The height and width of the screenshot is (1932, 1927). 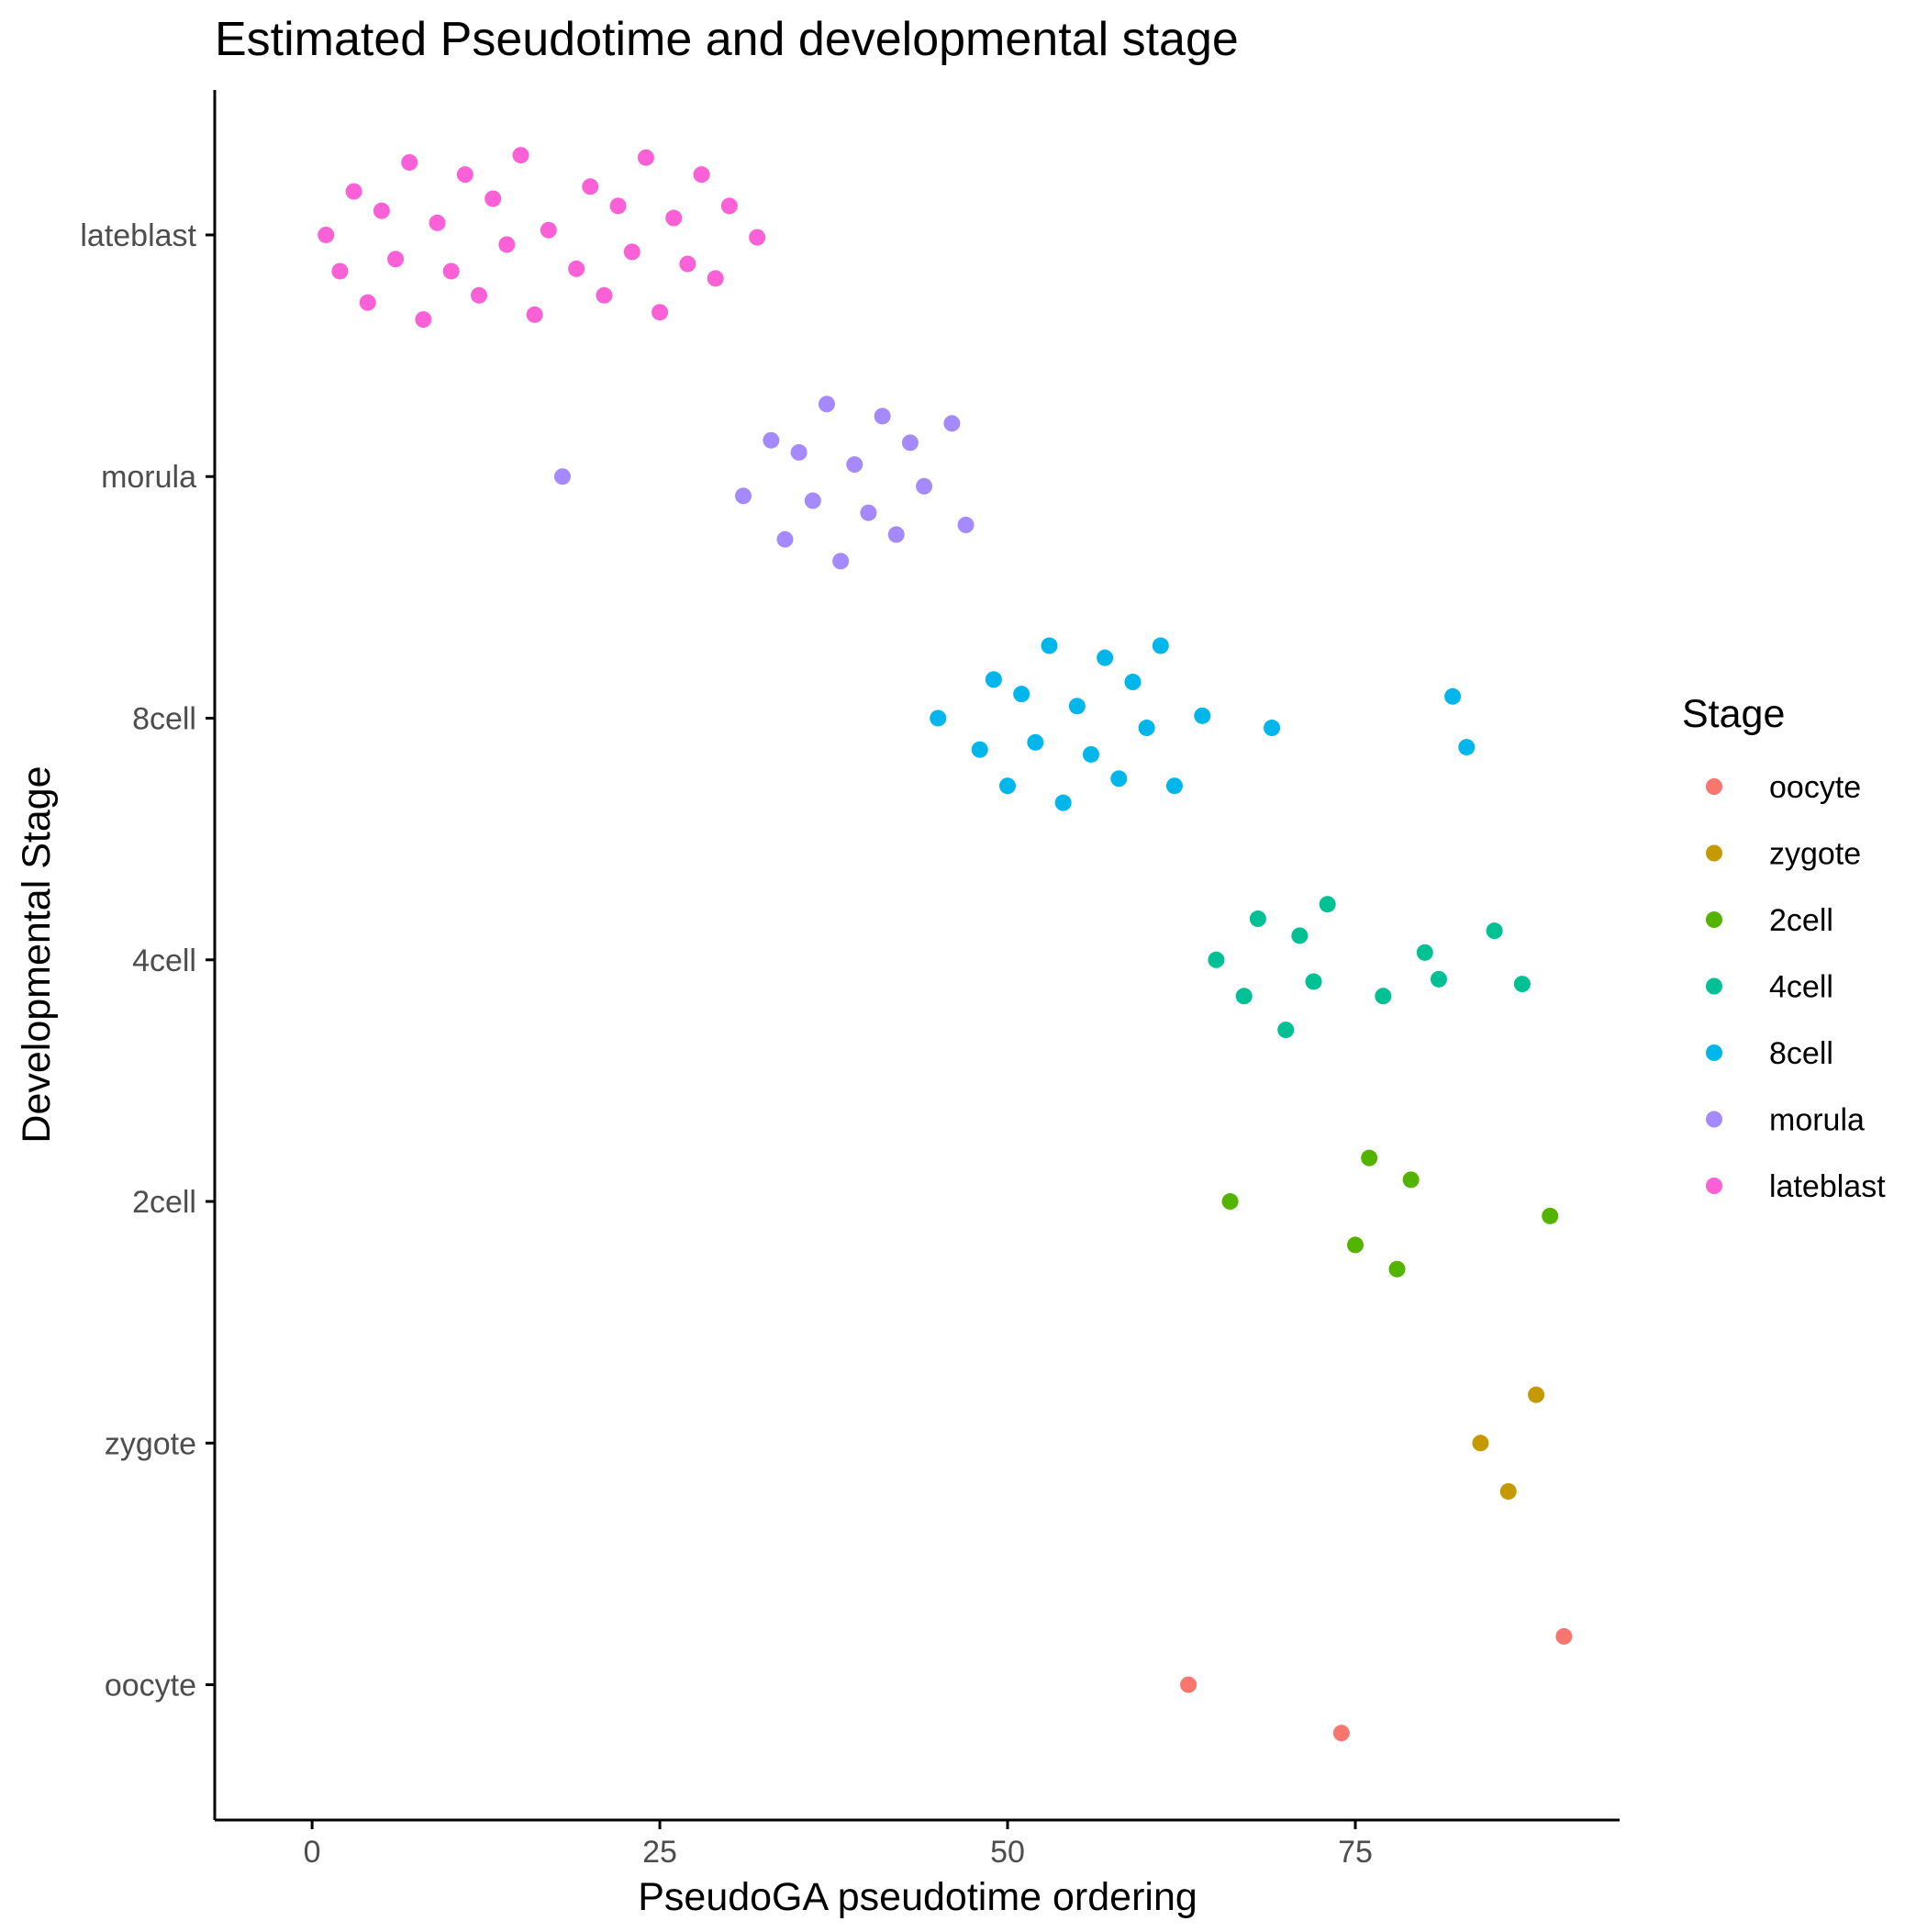 What do you see at coordinates (312, 1852) in the screenshot?
I see `x-tick-label: 0` at bounding box center [312, 1852].